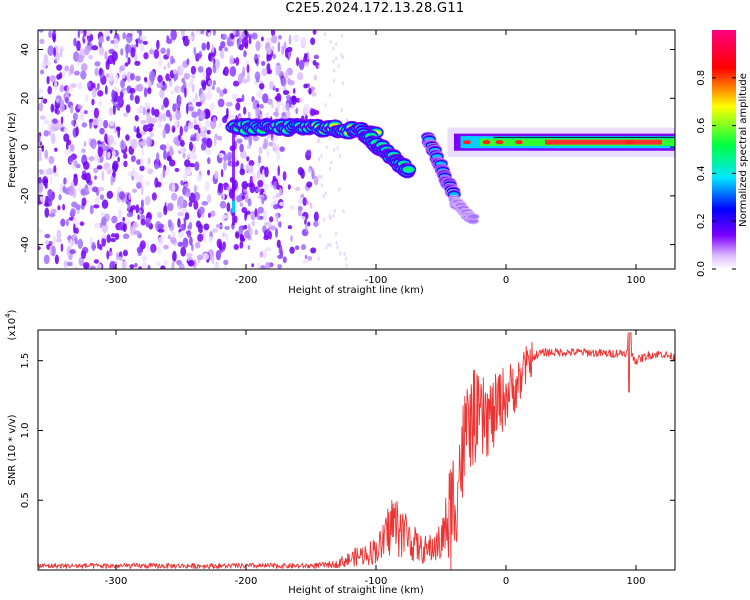  Describe the element at coordinates (246, 280) in the screenshot. I see `spectrogram-x-tick-label: -200` at that location.